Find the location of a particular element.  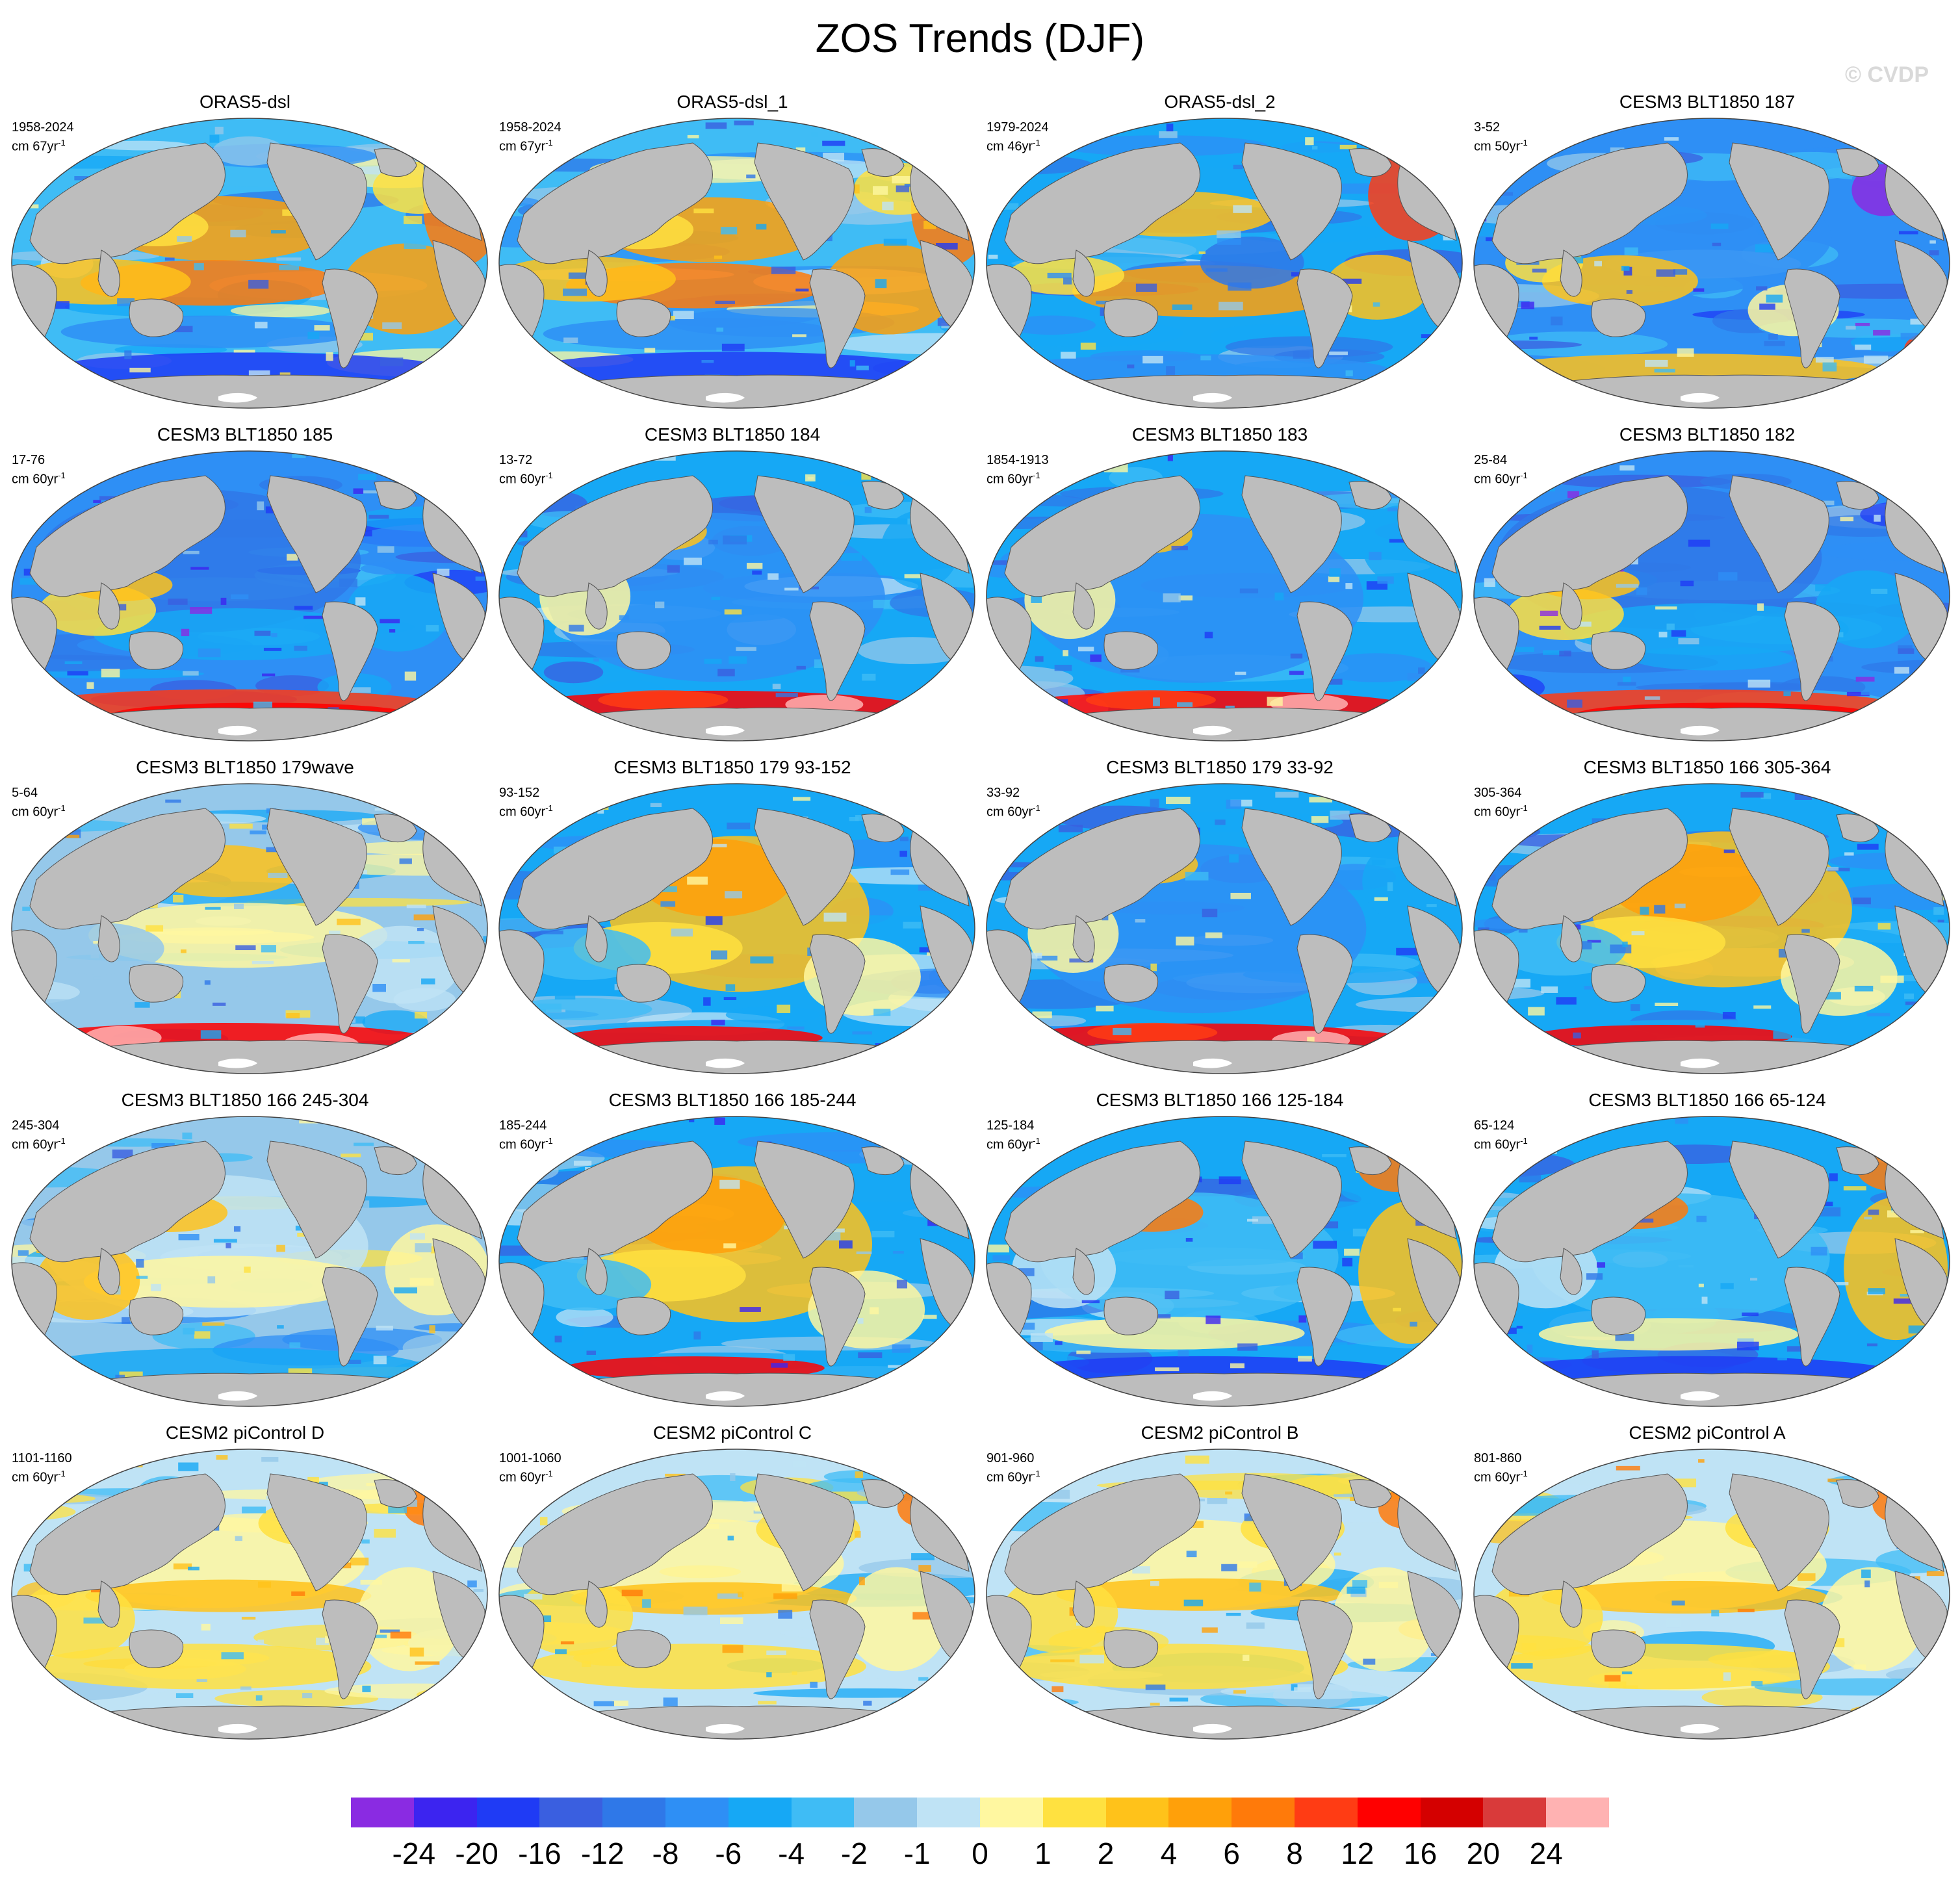

panel-title: CESM3 BLT1850 184 is located at coordinates (732, 435).